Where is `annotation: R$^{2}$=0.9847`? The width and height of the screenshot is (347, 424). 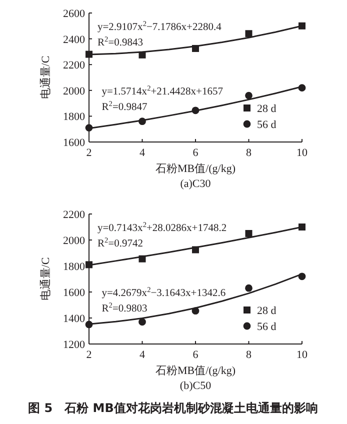 annotation: R$^{2}$=0.9847 is located at coordinates (125, 105).